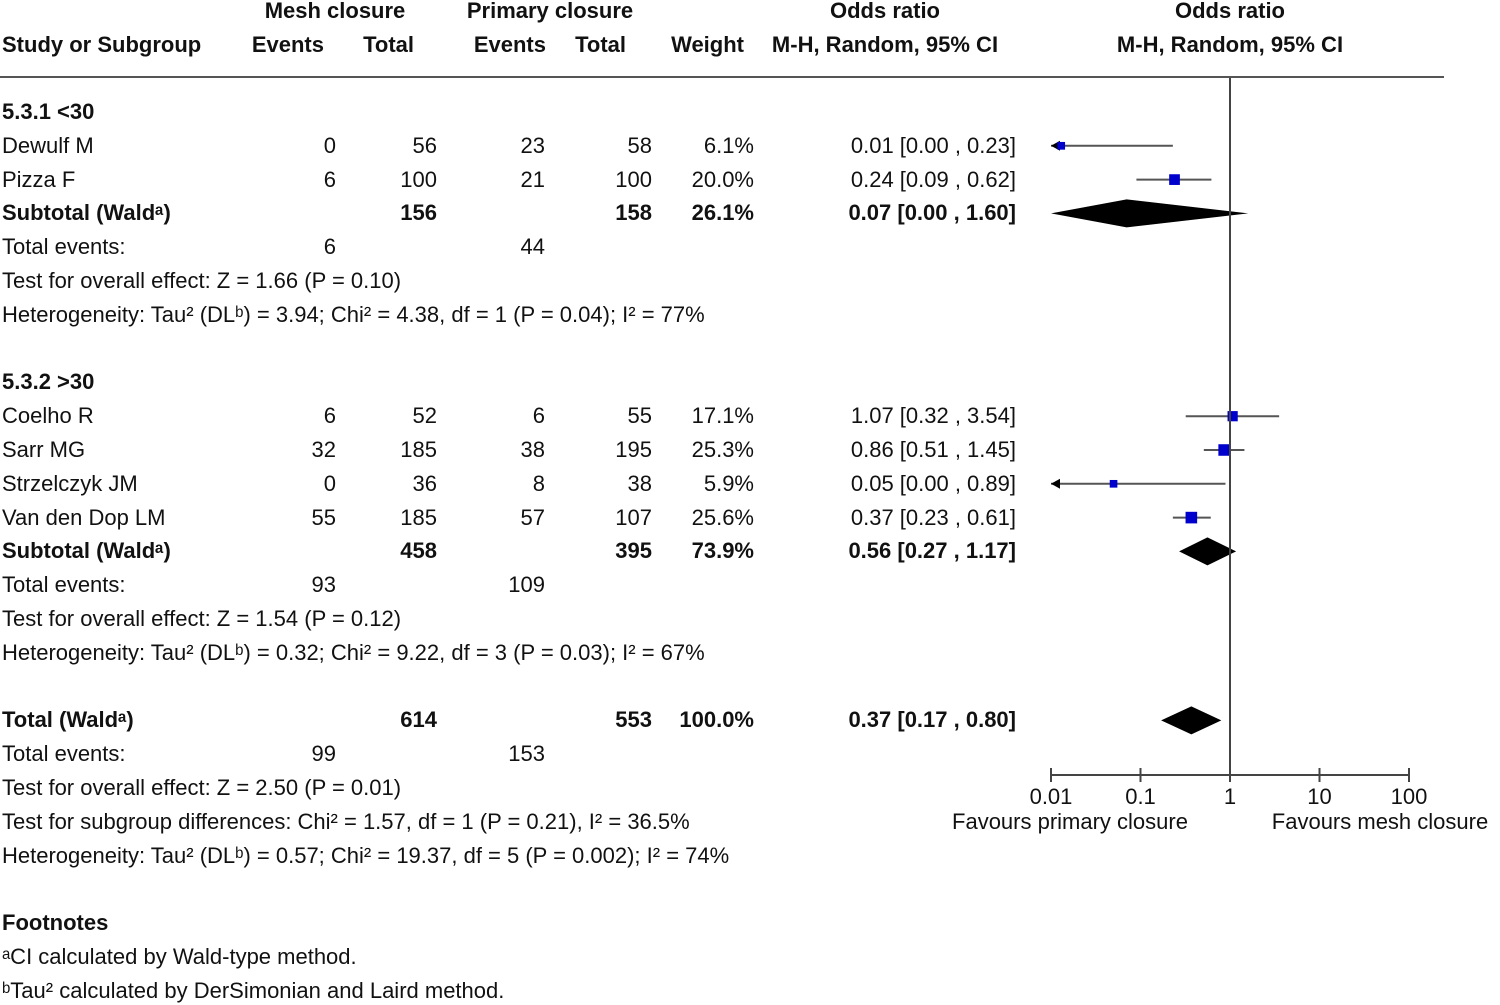 This screenshot has width=1500, height=1005. I want to click on total-mesh-total: 614, so click(418, 720).